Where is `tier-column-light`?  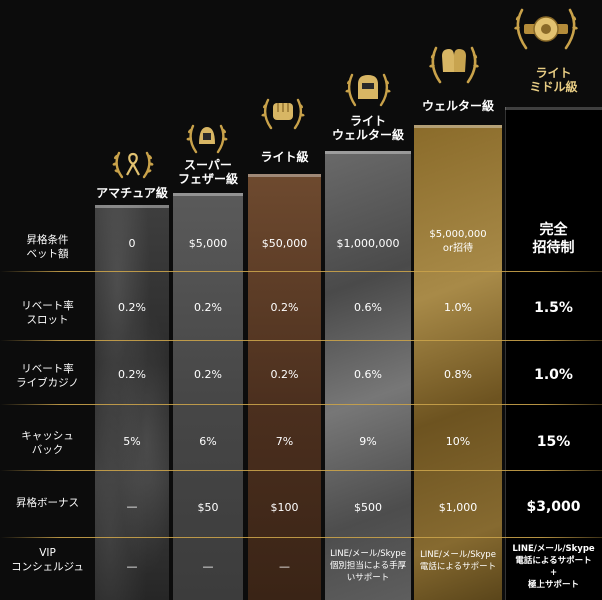
tier-column-light is located at coordinates (284, 387).